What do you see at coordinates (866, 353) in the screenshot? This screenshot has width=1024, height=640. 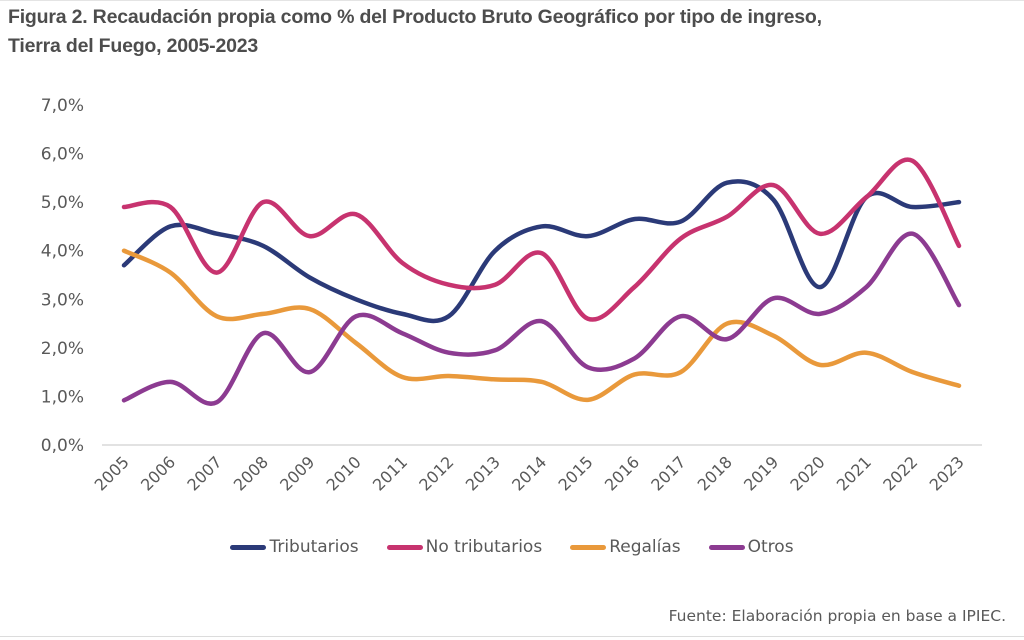 I see `data-point-regalias-2021` at bounding box center [866, 353].